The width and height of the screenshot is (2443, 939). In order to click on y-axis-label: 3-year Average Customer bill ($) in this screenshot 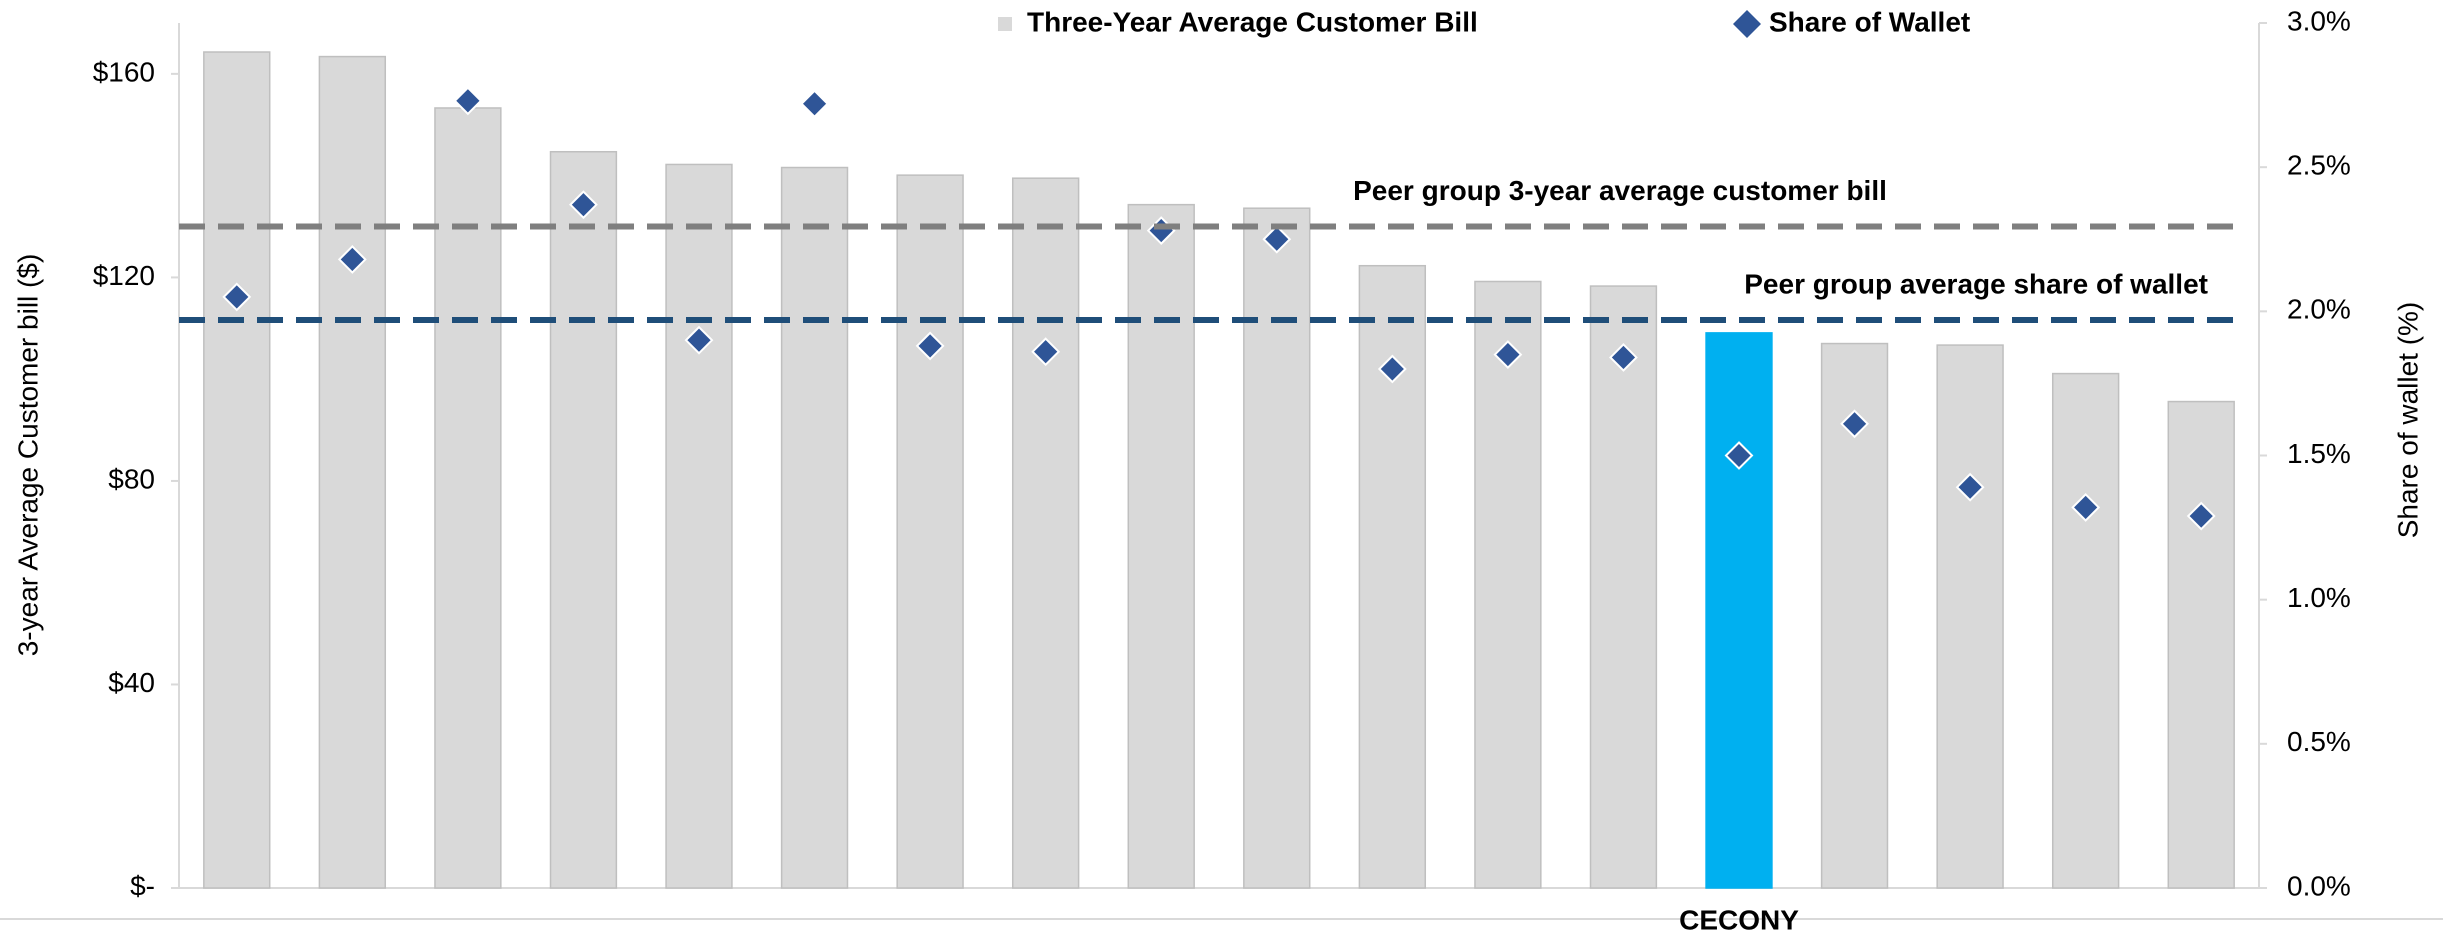, I will do `click(27, 455)`.